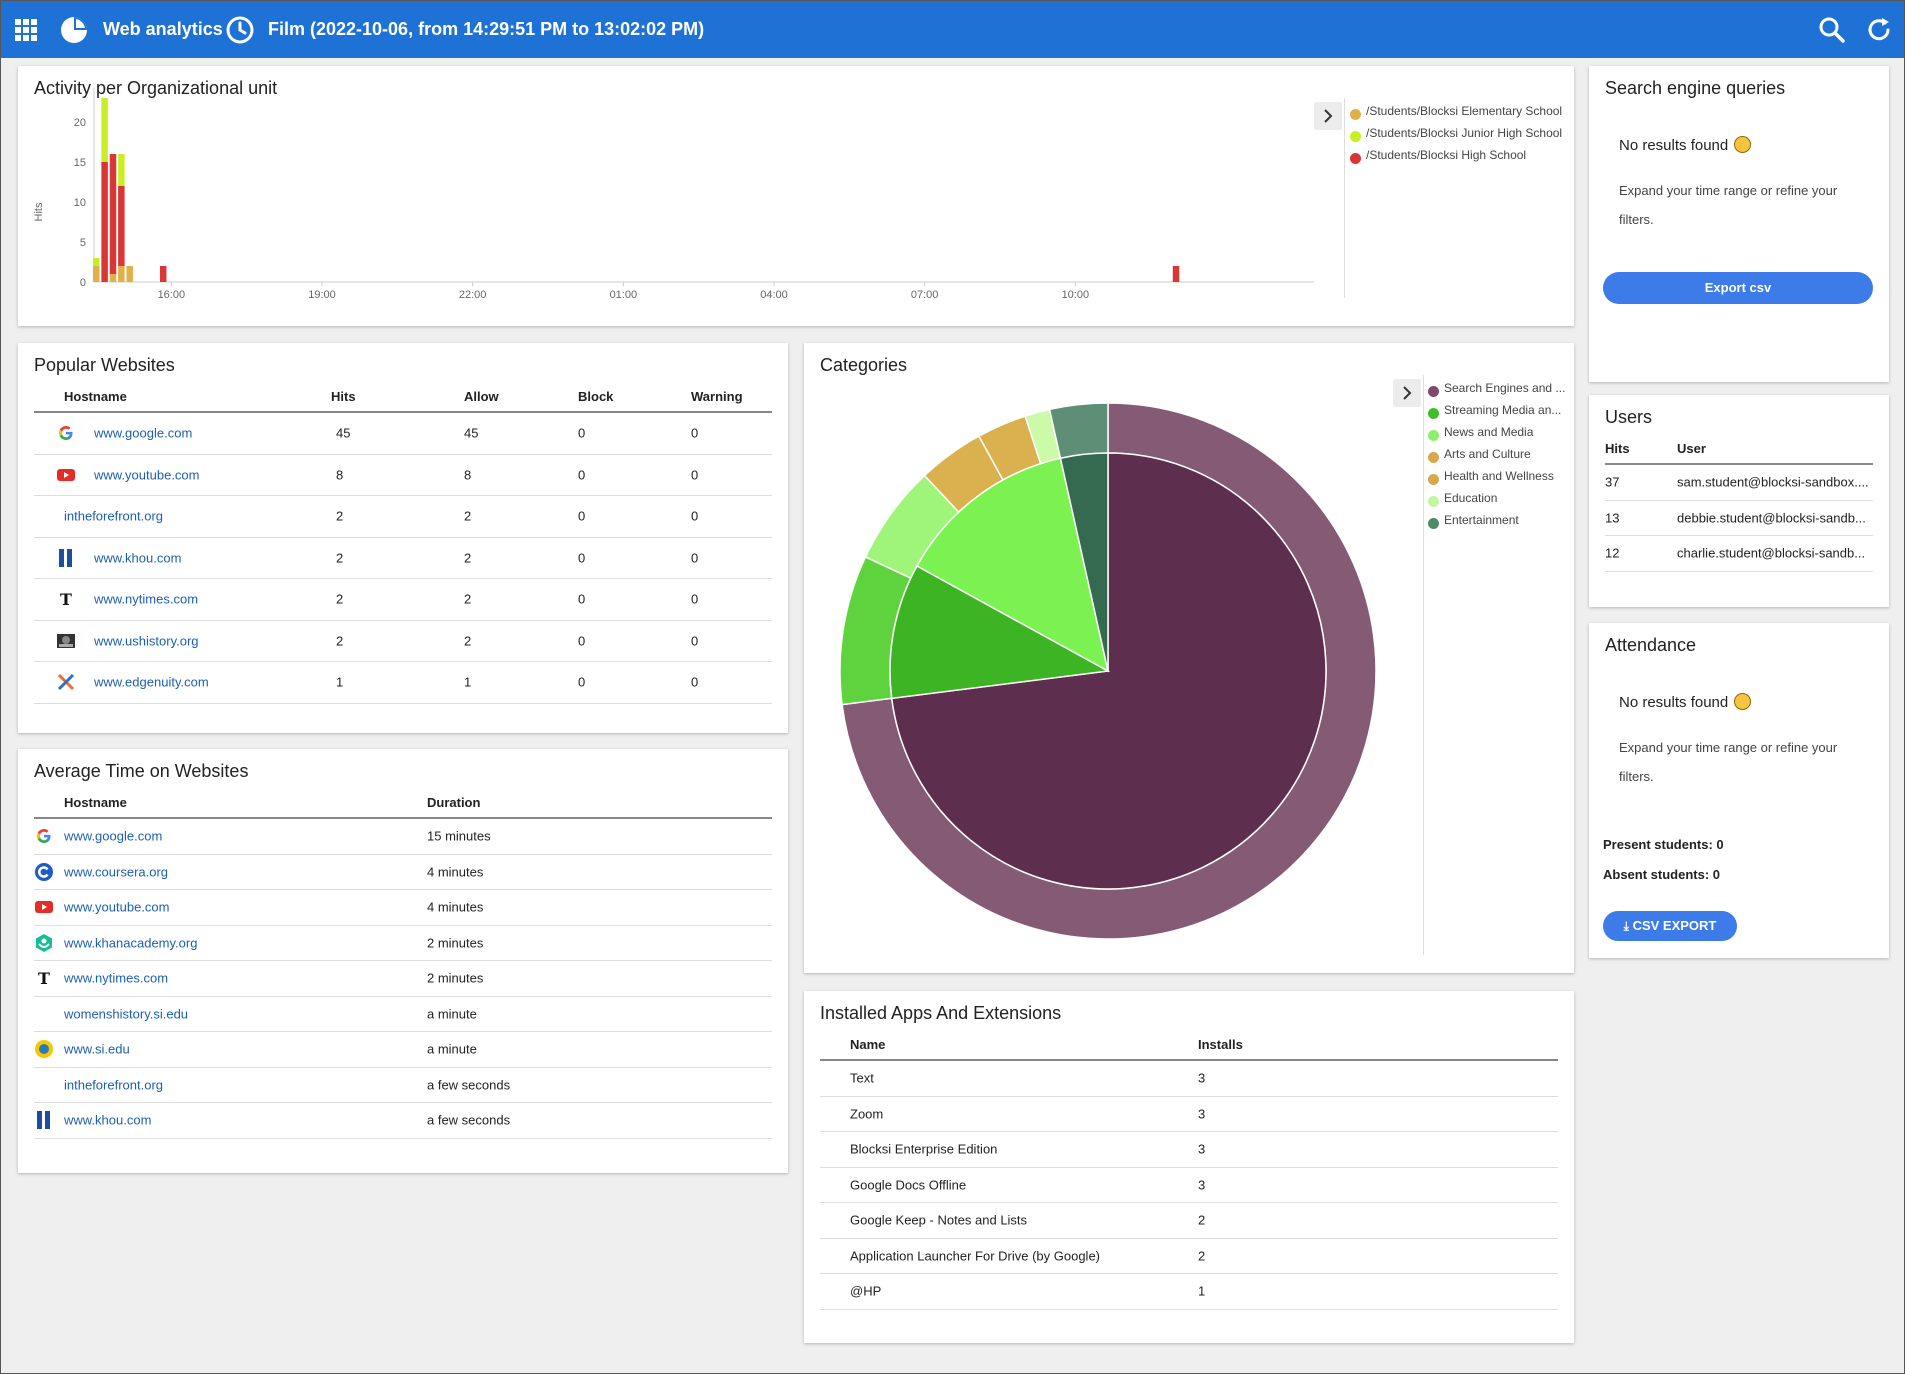  I want to click on legend-toggle-button, so click(1328, 116).